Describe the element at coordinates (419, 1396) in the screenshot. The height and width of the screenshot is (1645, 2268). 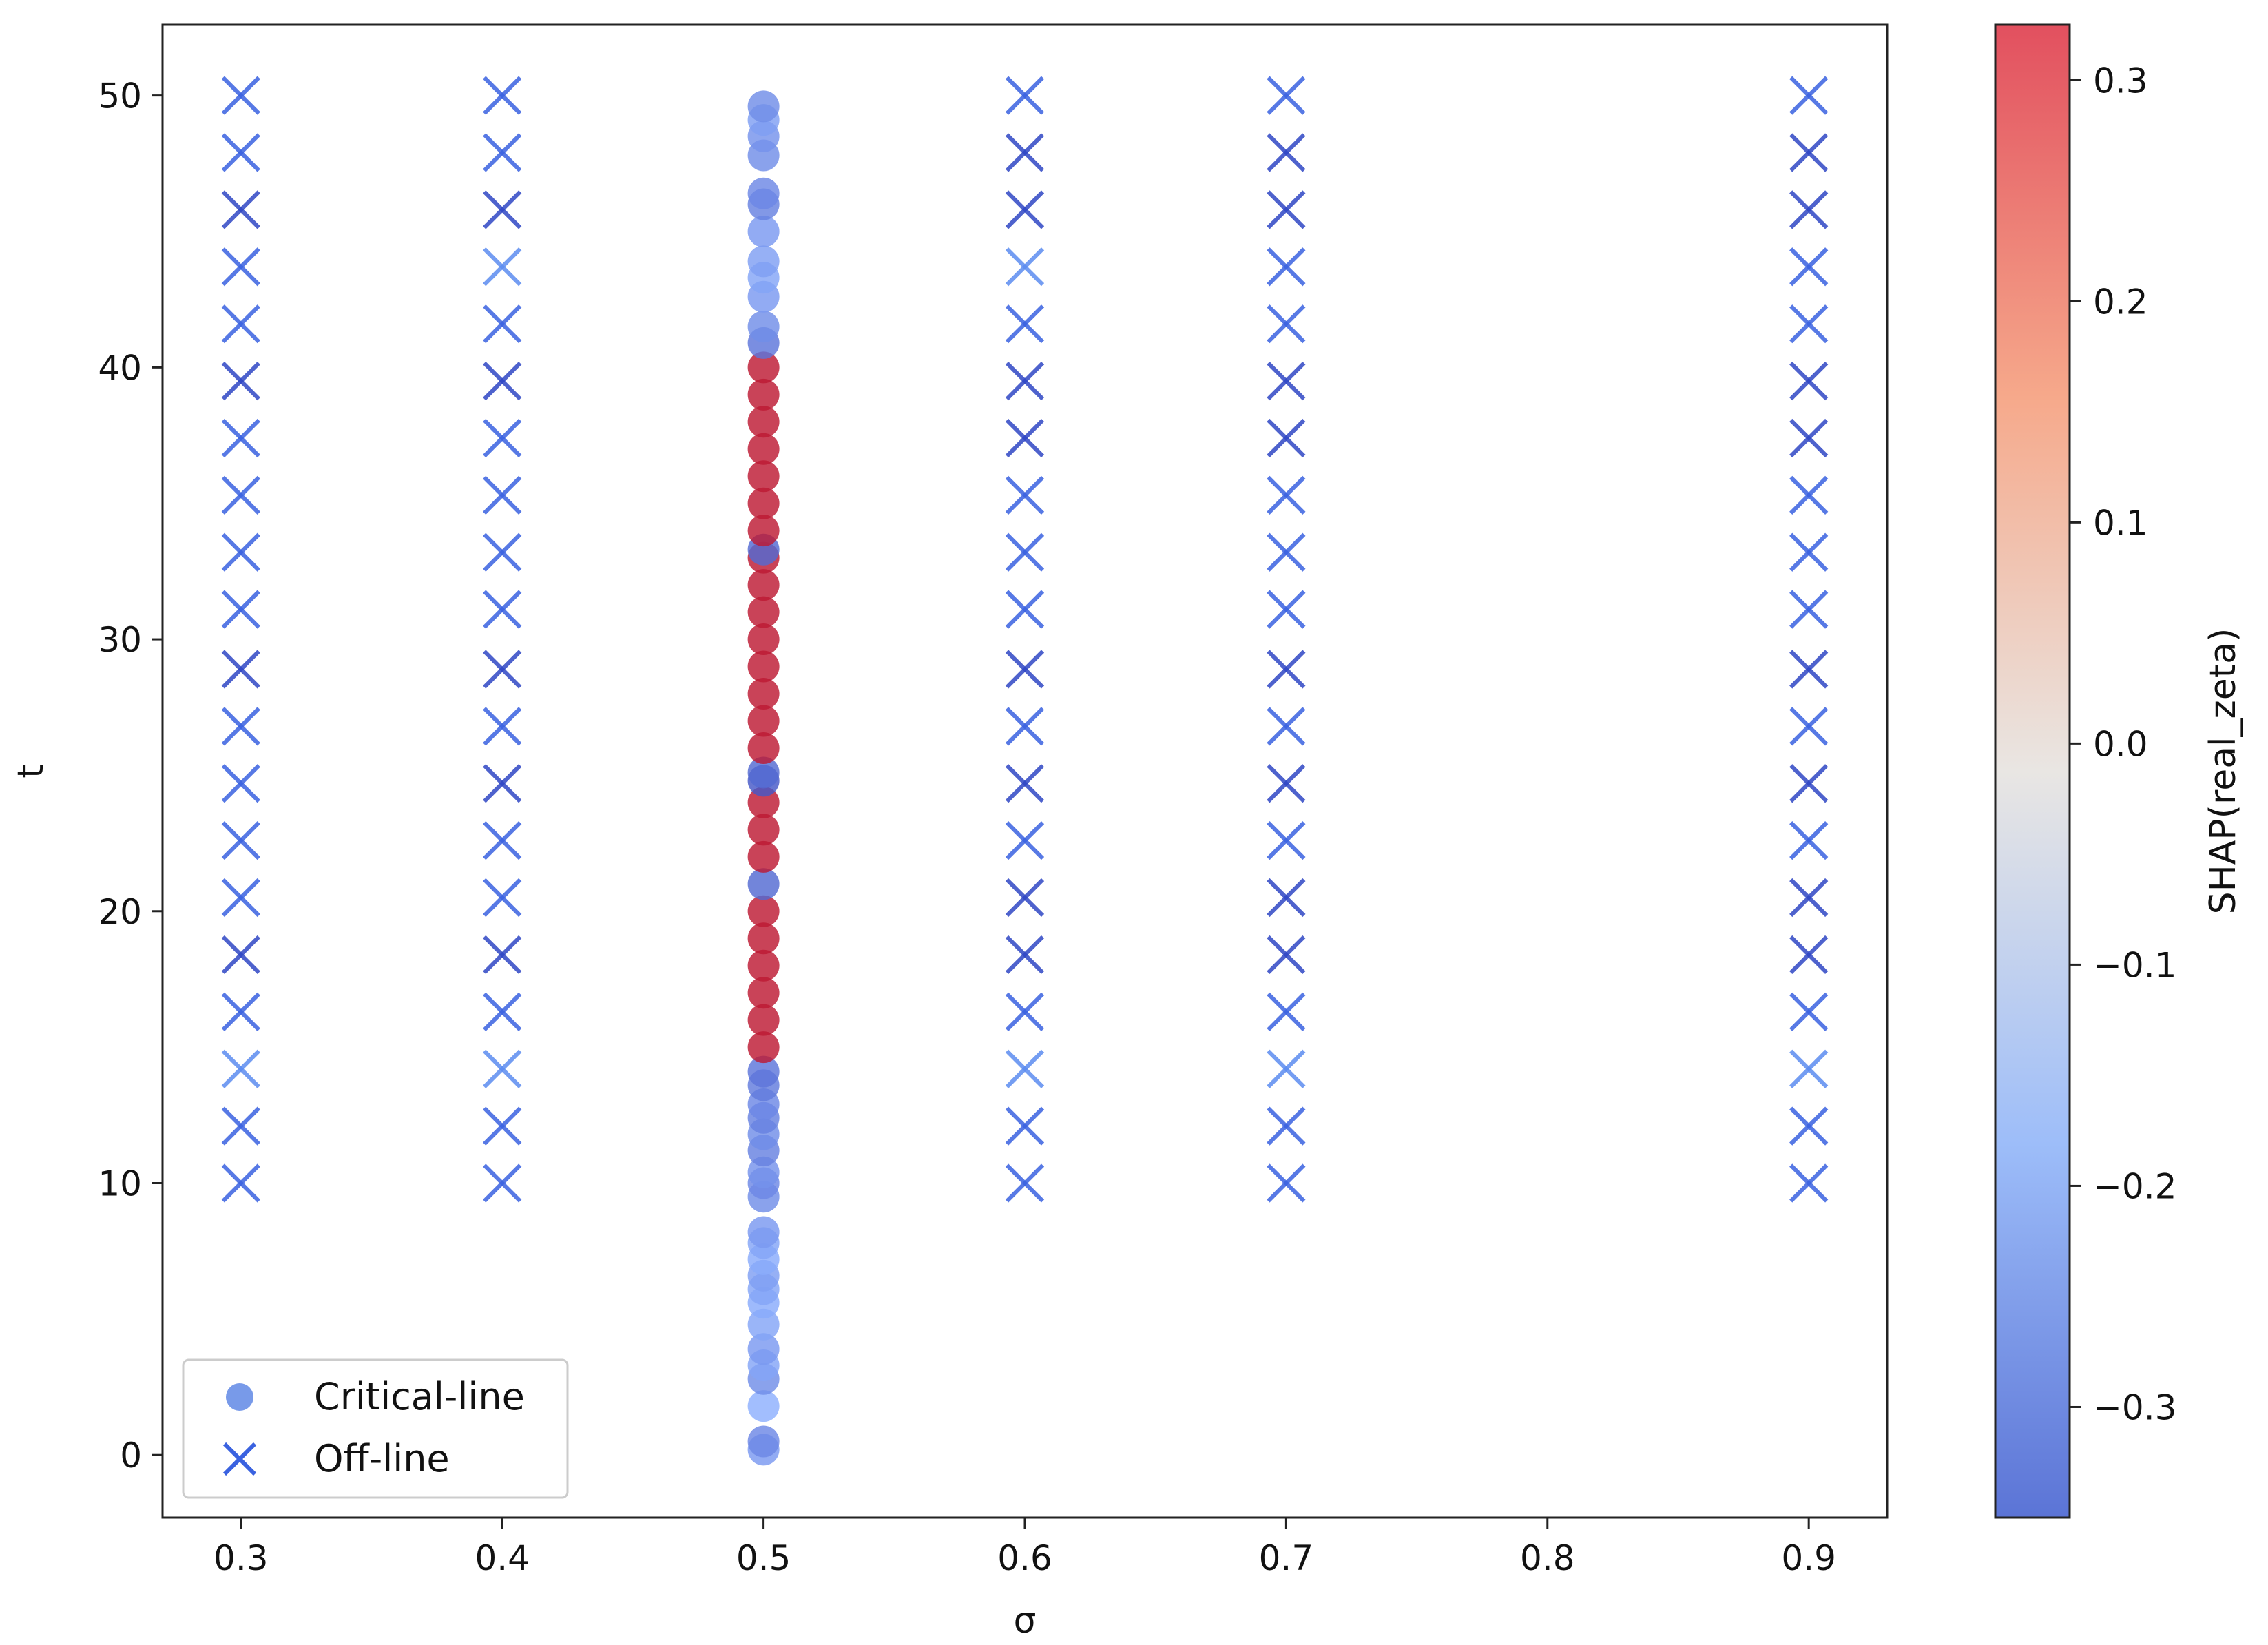
I see `legend-label-critical: Critical-line` at that location.